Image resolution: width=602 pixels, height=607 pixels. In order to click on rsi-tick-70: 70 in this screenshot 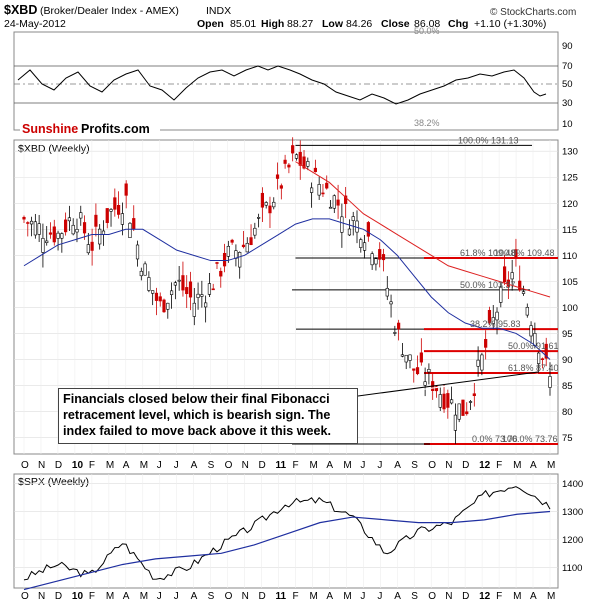, I will do `click(567, 66)`.